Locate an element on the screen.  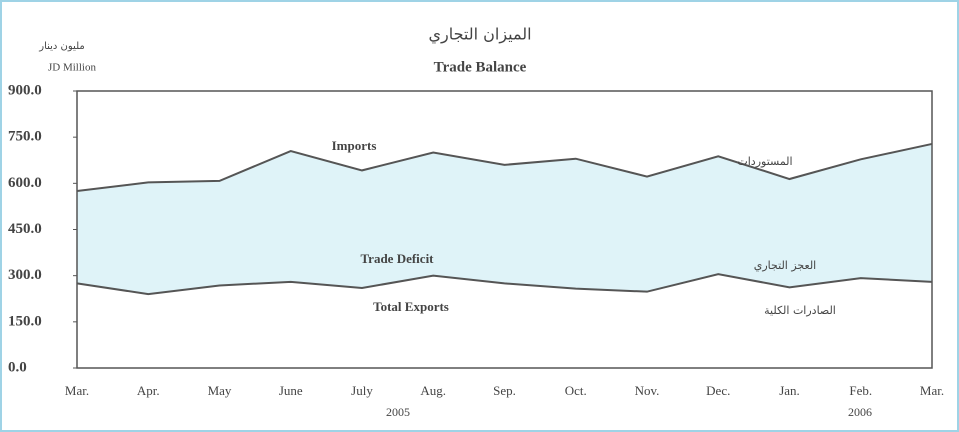
year-label: 2005 is located at coordinates (398, 412).